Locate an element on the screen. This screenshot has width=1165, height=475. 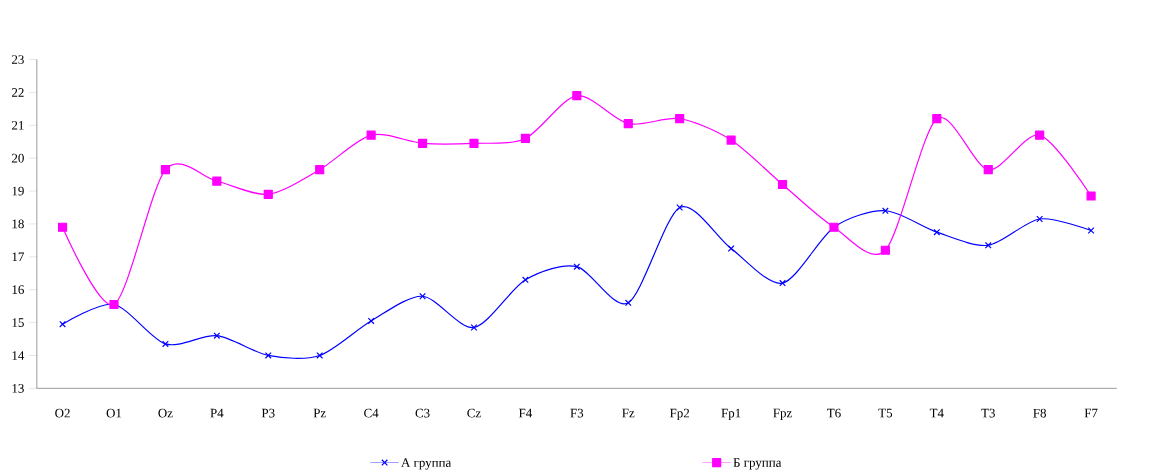
x-tick-label: Fp2 is located at coordinates (679, 414).